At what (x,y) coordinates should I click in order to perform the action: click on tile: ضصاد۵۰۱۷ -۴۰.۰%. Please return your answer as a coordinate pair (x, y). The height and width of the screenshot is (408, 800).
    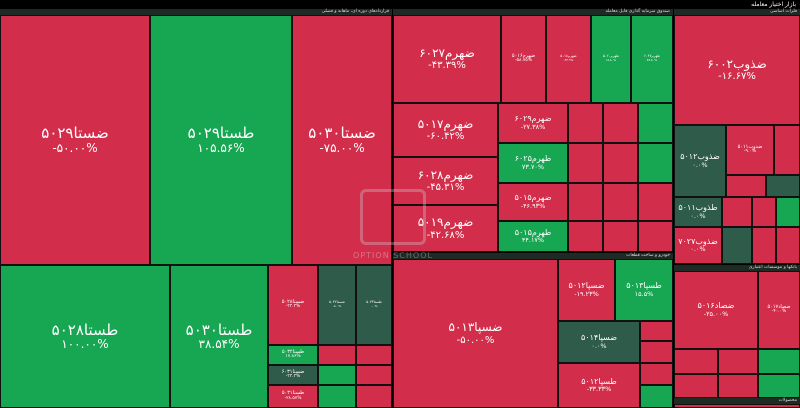
    Looking at the image, I should click on (779, 310).